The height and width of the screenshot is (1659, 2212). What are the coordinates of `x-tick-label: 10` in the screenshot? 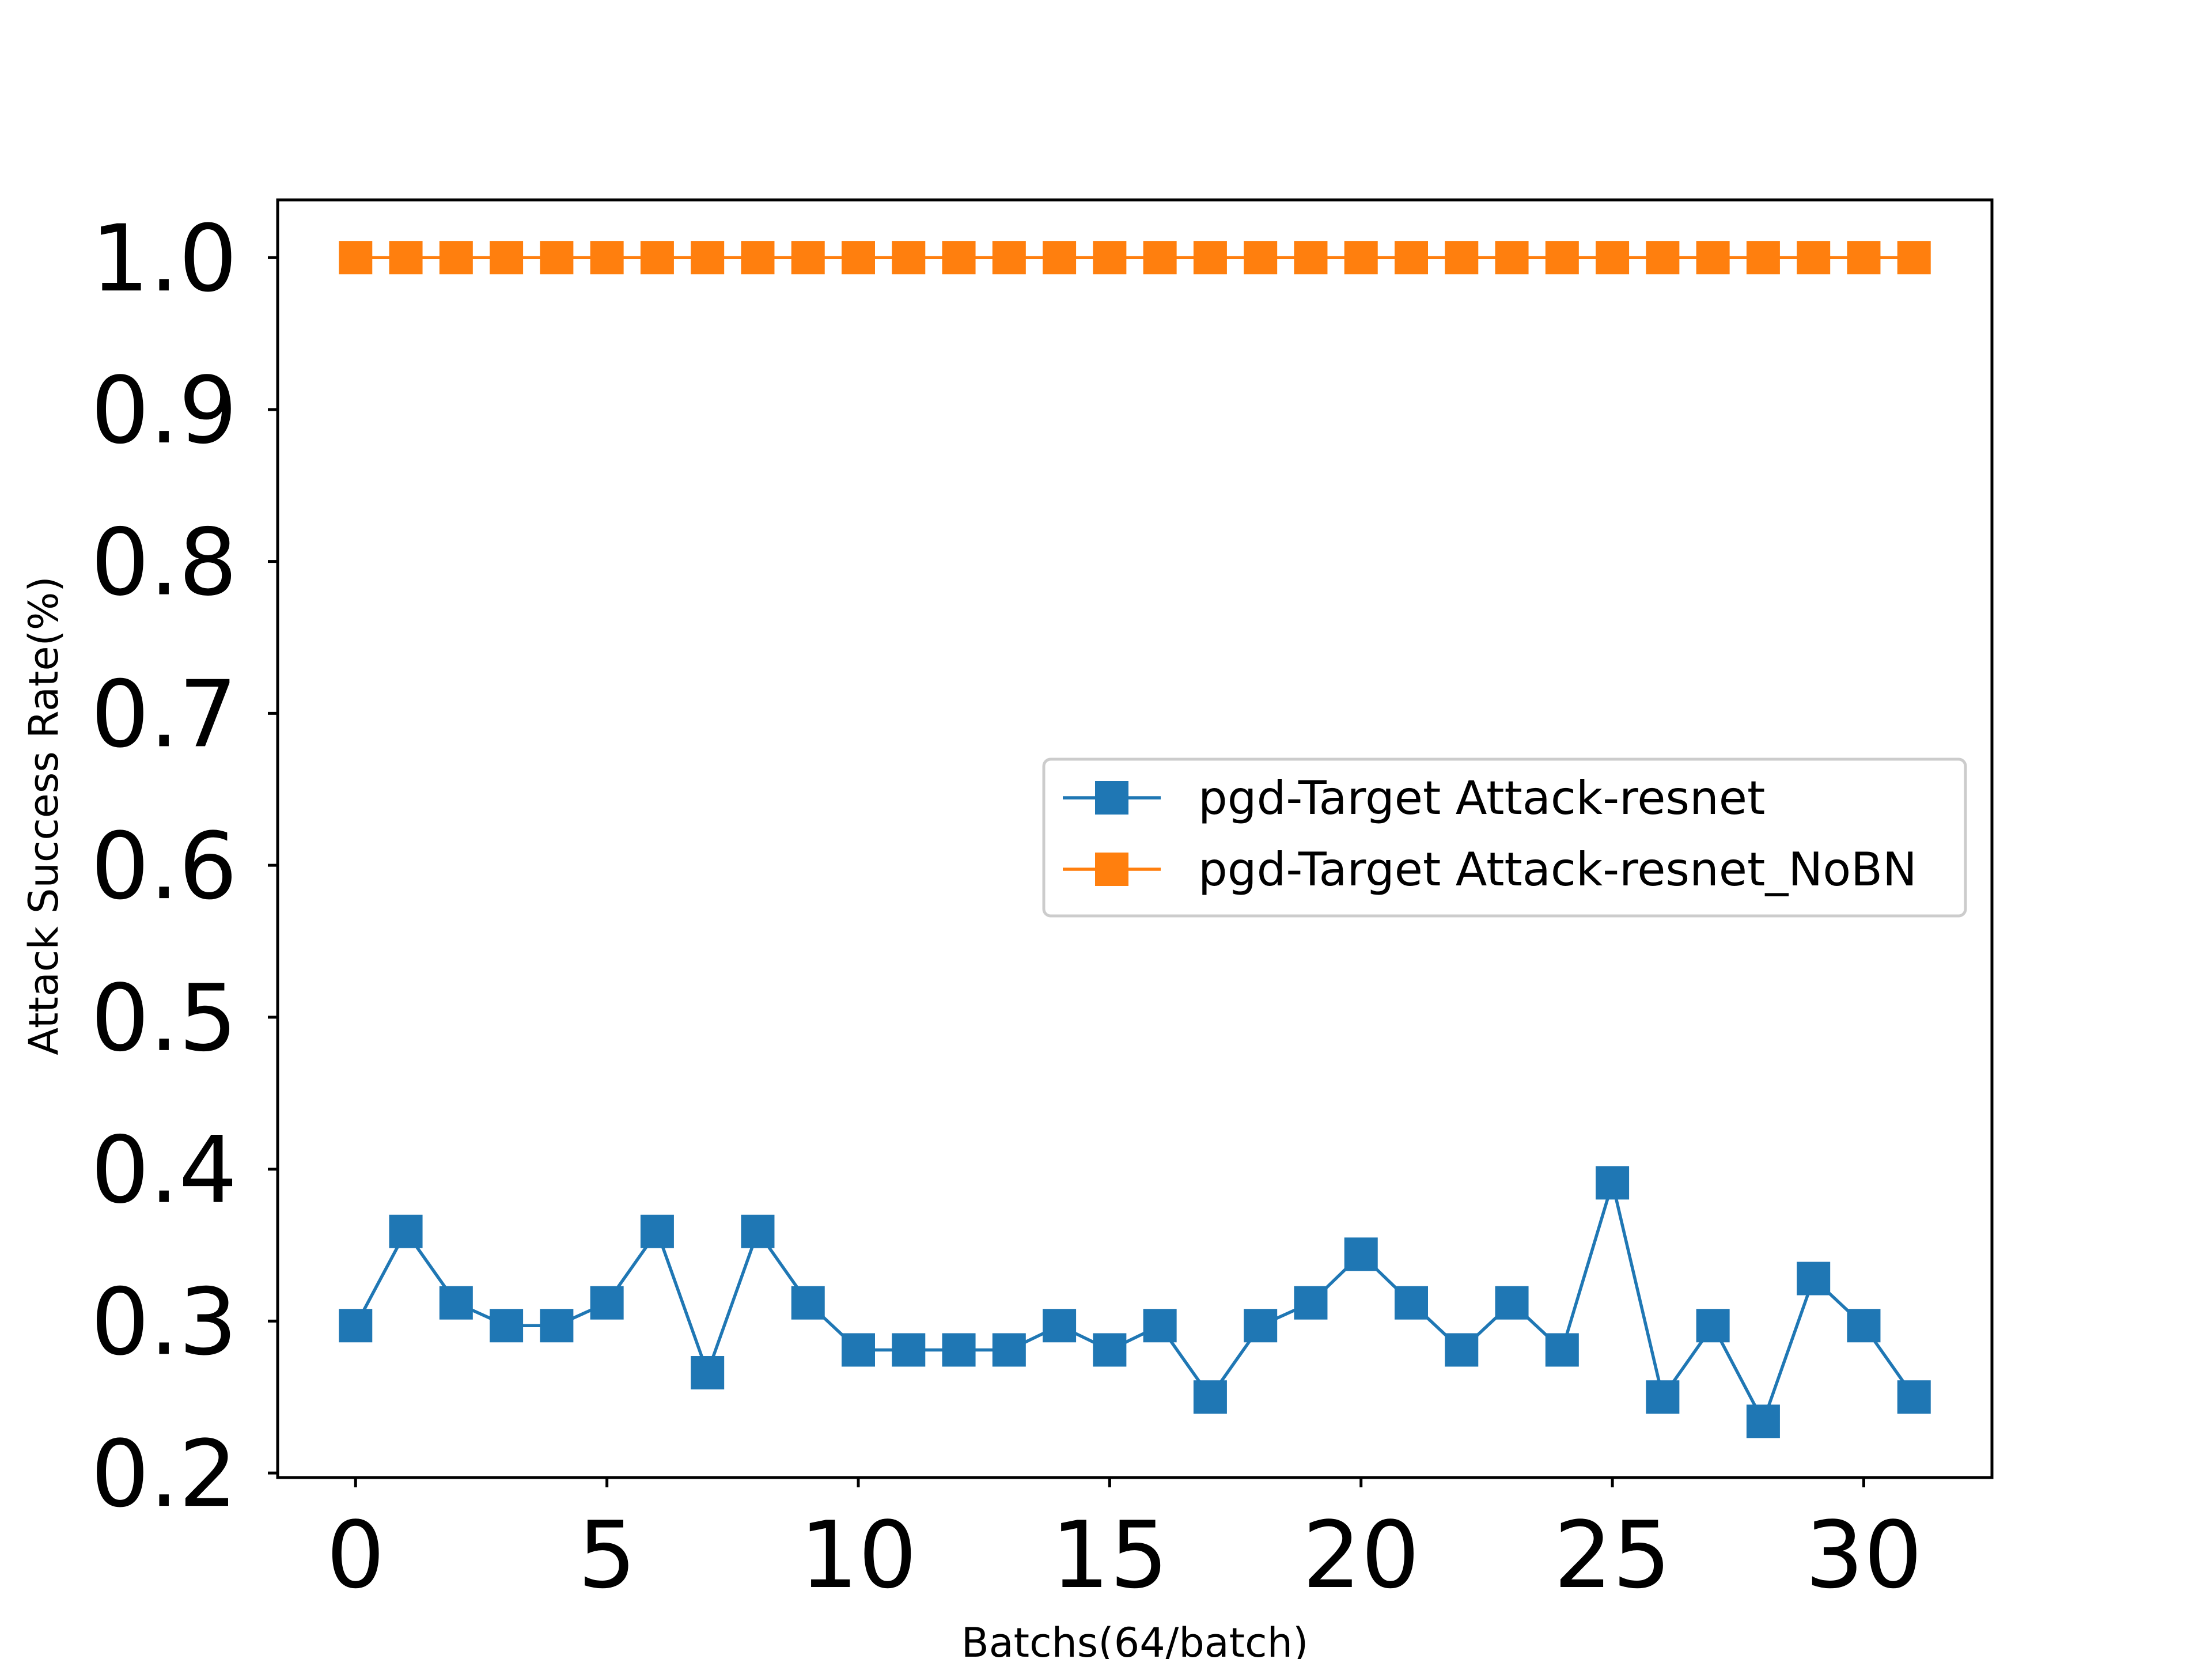 It's located at (858, 1555).